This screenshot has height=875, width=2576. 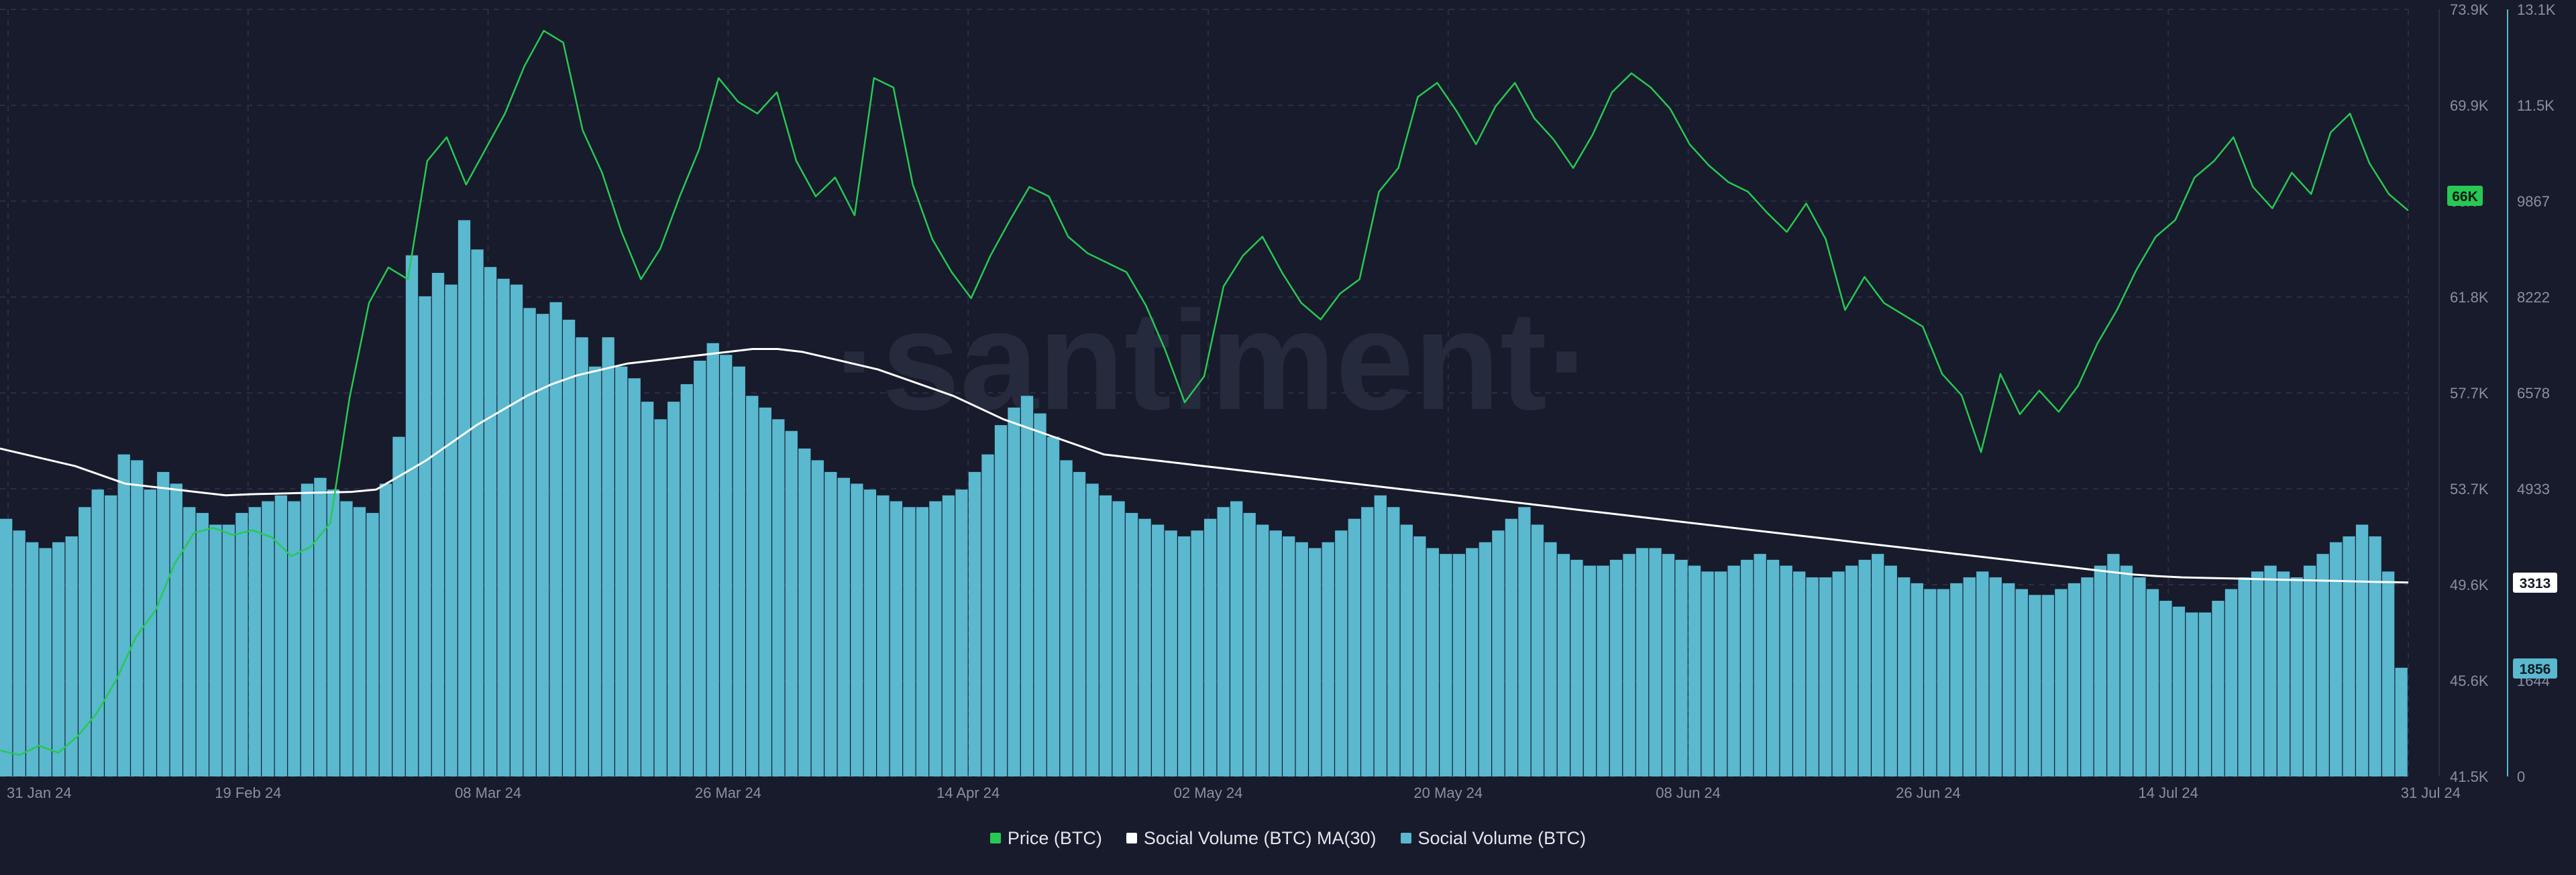 I want to click on ma-current-badge-bg, so click(x=2535, y=583).